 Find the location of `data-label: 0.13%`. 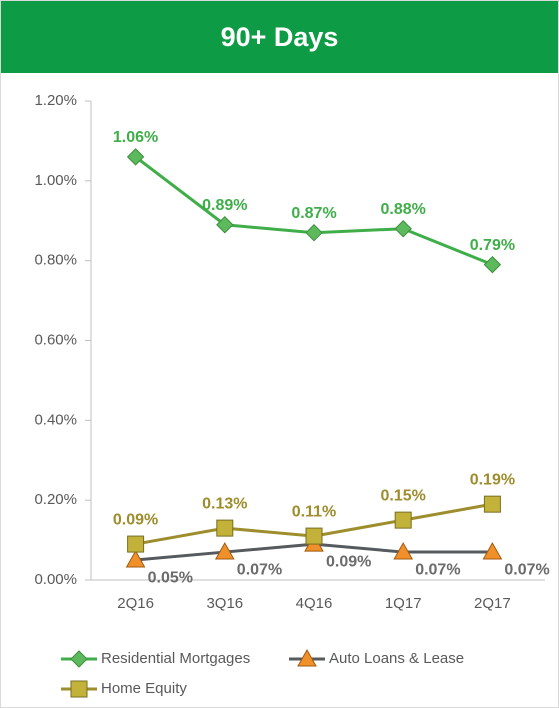

data-label: 0.13% is located at coordinates (224, 503).